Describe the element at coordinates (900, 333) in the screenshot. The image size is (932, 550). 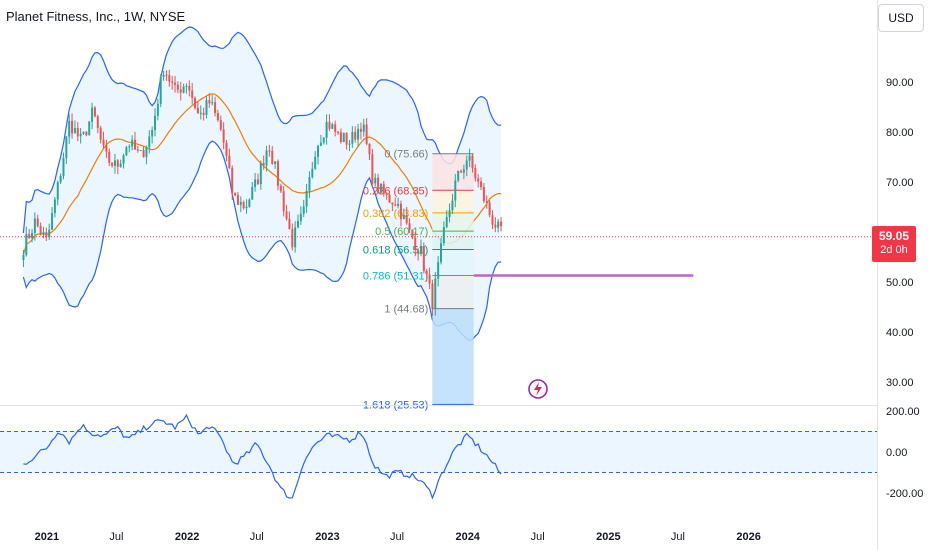
I see `y-tick-label: 40.00` at that location.